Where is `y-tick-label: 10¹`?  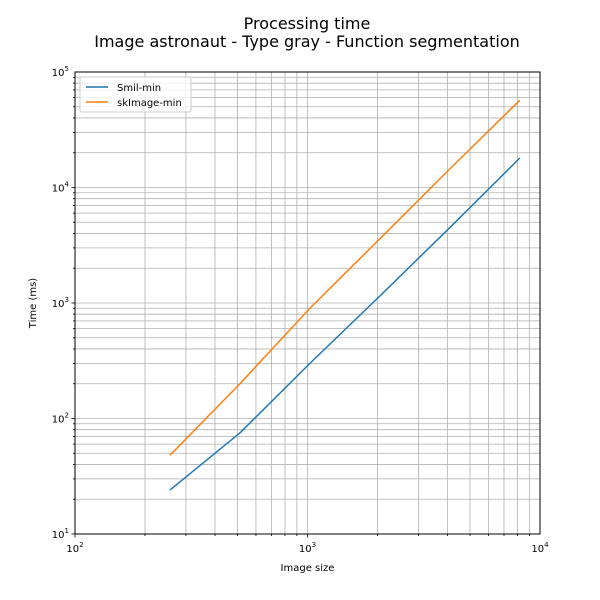
y-tick-label: 10¹ is located at coordinates (60, 534).